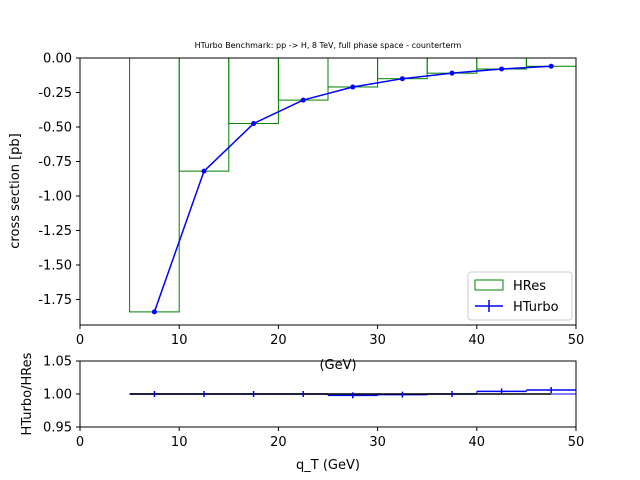 This screenshot has height=480, width=640. What do you see at coordinates (278, 340) in the screenshot?
I see `main-x-tick-label: 20` at bounding box center [278, 340].